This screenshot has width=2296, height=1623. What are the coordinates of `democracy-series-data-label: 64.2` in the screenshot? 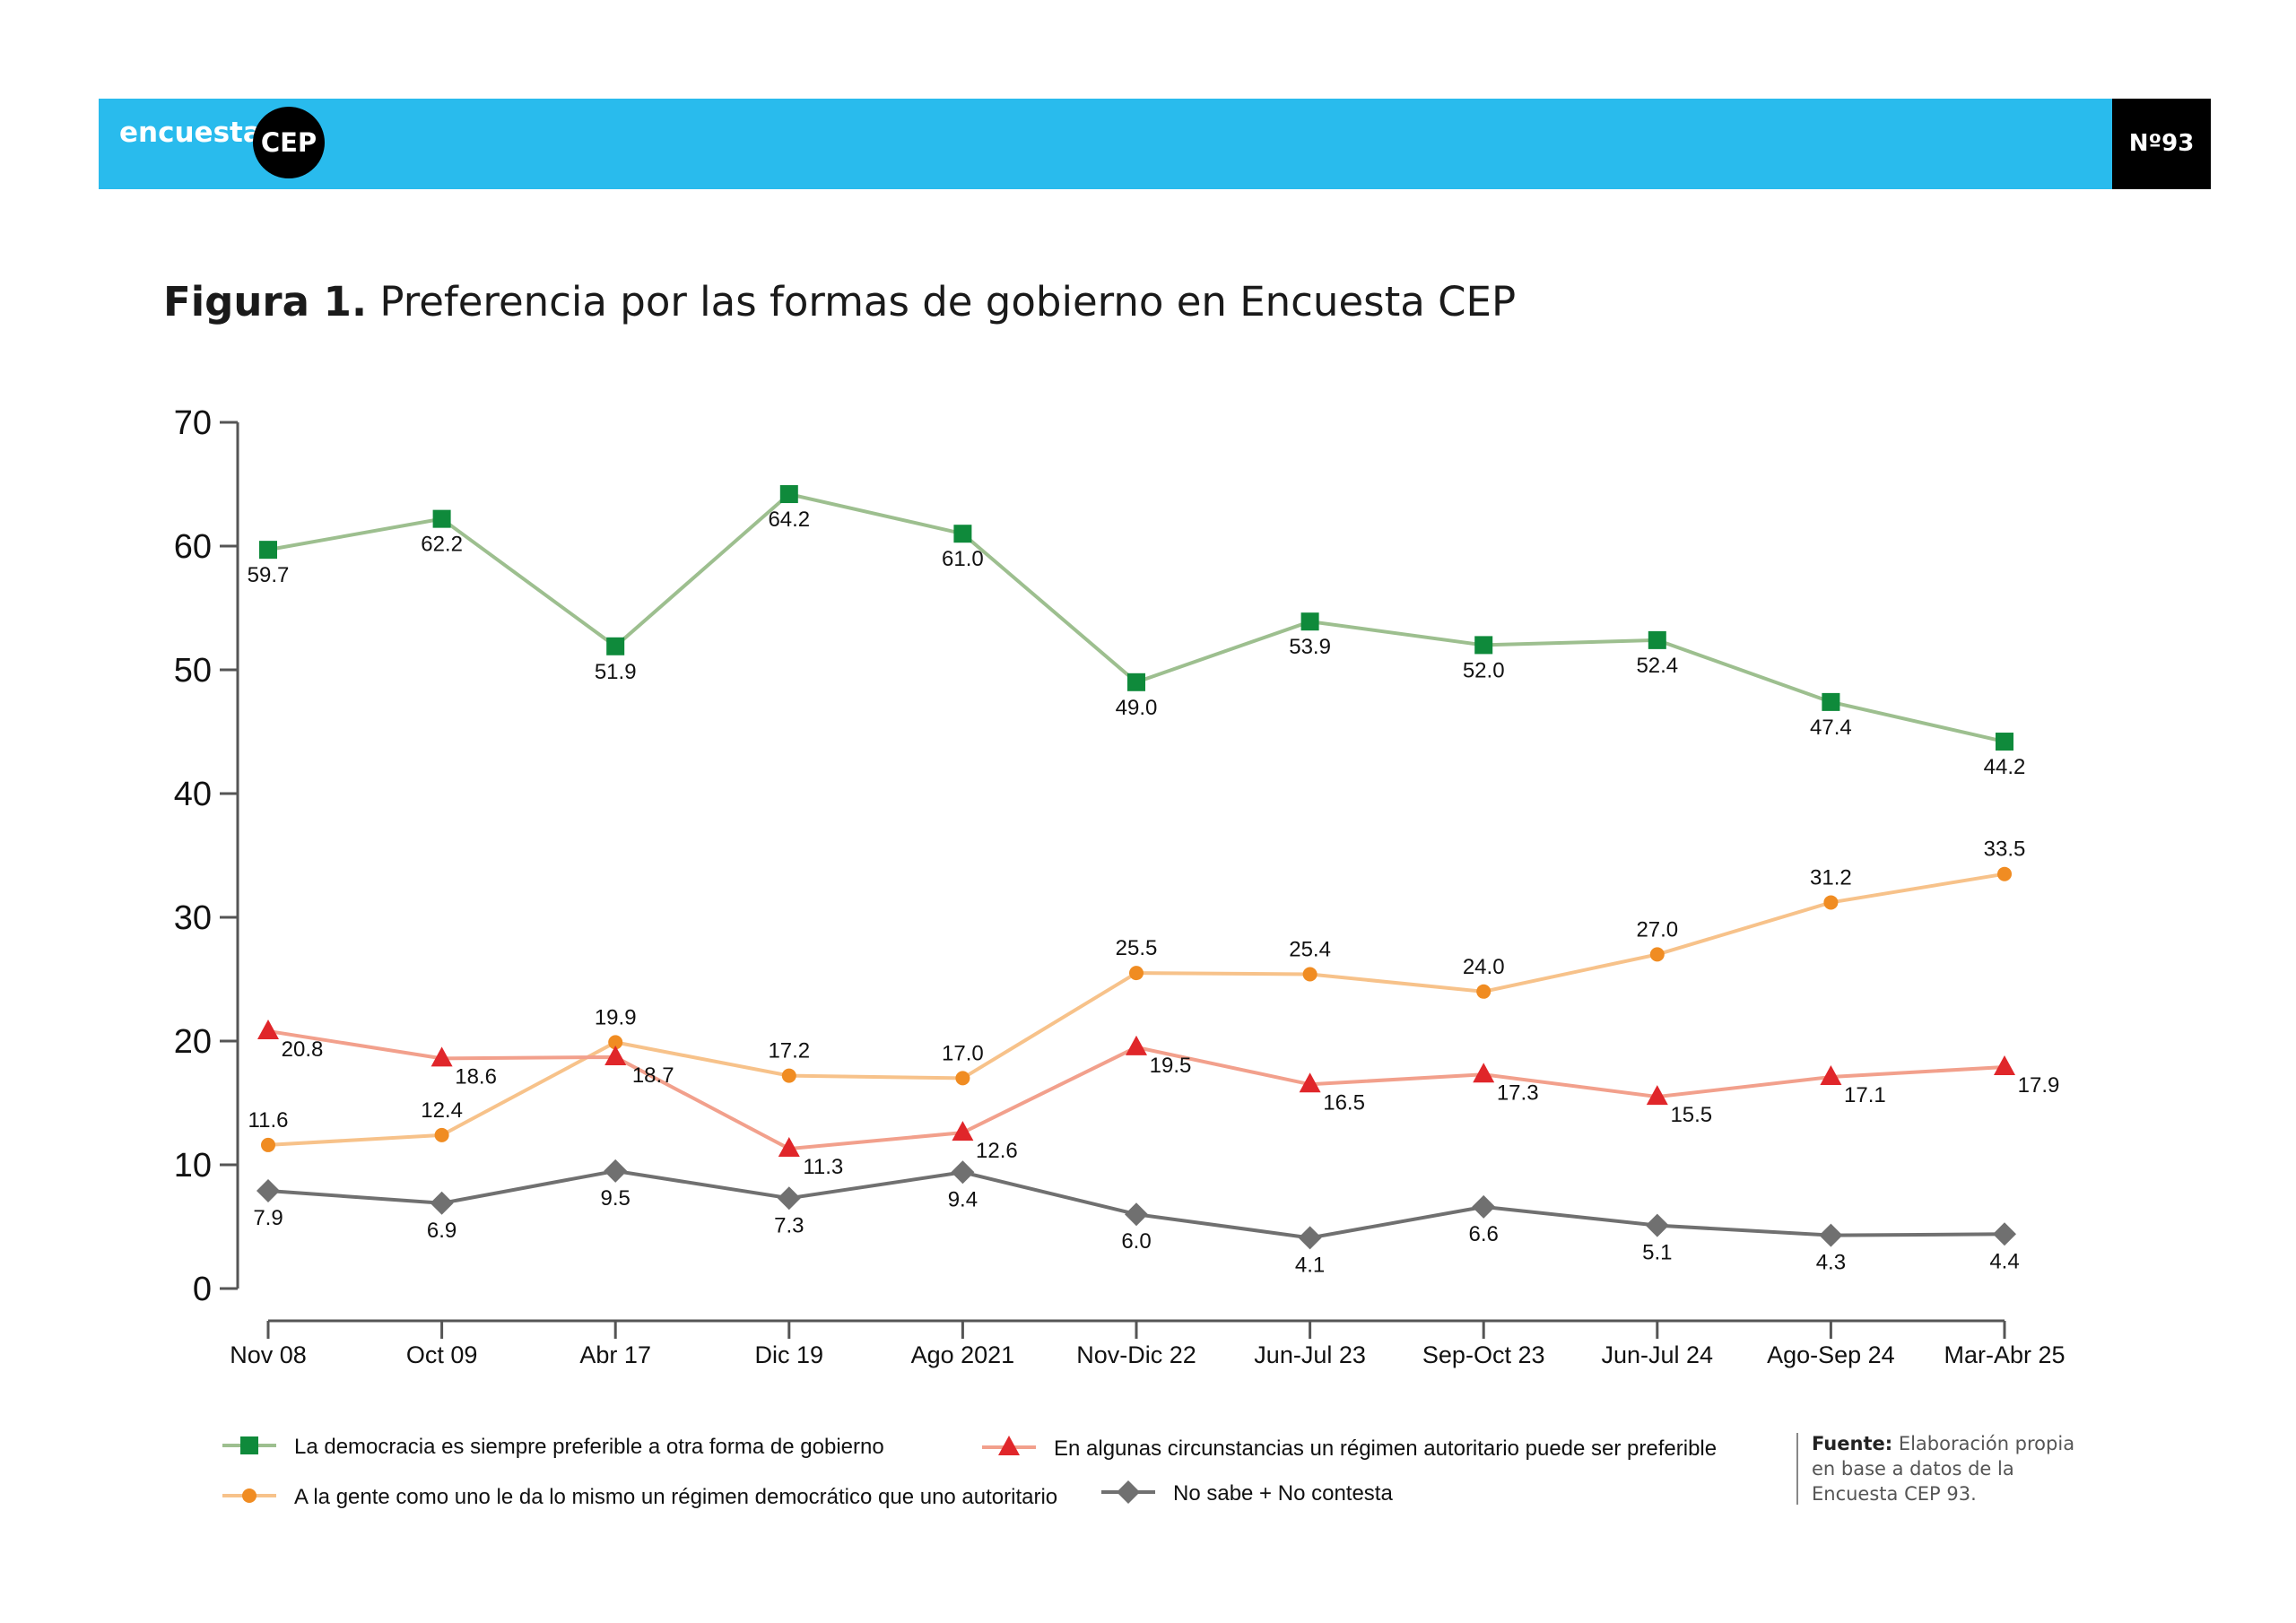 It's located at (789, 520).